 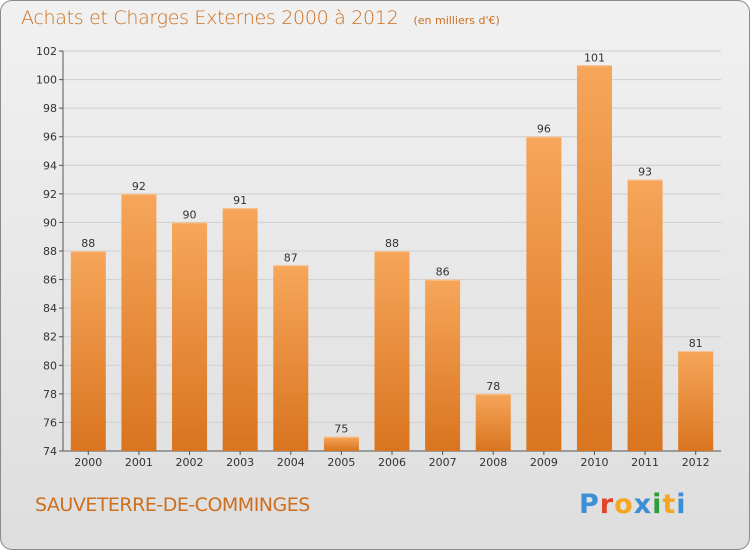 What do you see at coordinates (139, 462) in the screenshot?
I see `x-tick-label: 2001` at bounding box center [139, 462].